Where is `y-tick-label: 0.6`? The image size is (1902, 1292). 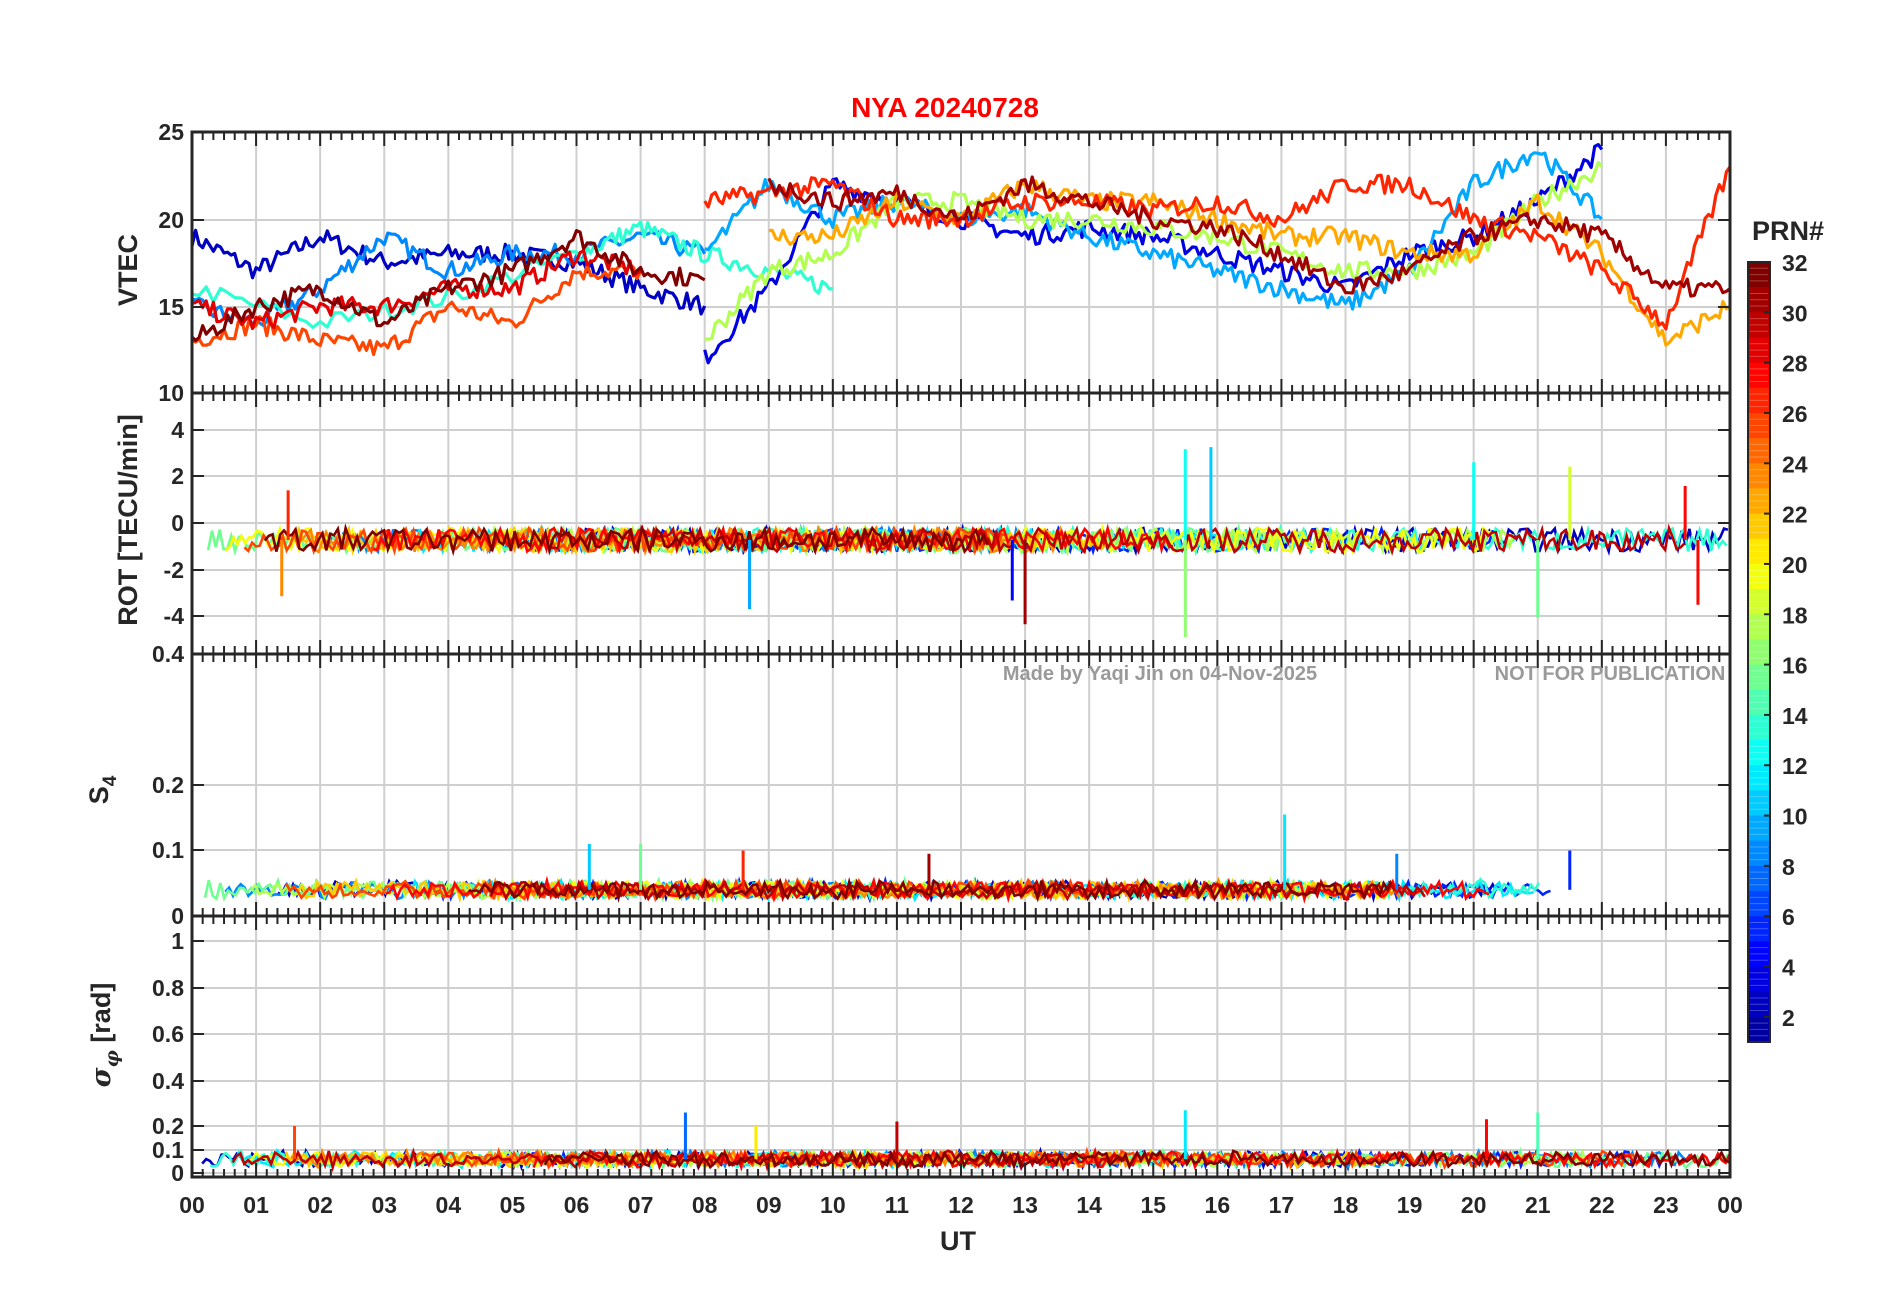
y-tick-label: 0.6 is located at coordinates (168, 1034).